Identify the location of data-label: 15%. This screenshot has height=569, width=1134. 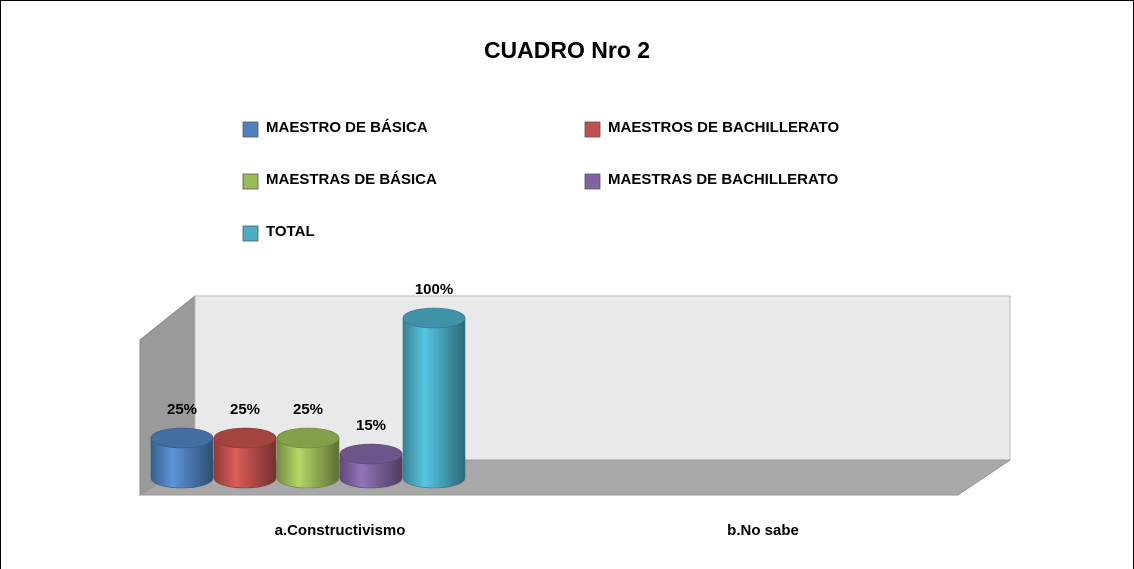
(371, 425).